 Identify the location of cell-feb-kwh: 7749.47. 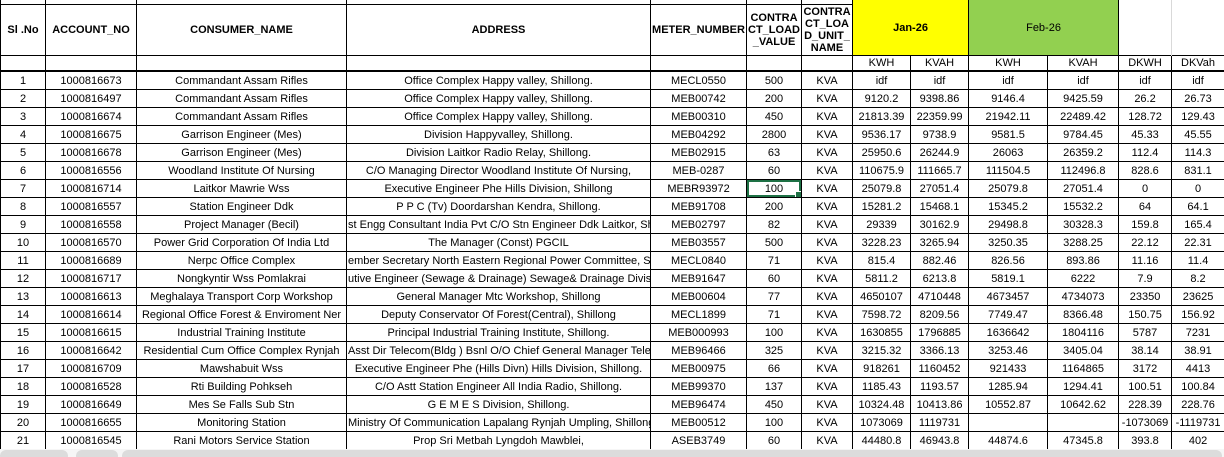
(1008, 314).